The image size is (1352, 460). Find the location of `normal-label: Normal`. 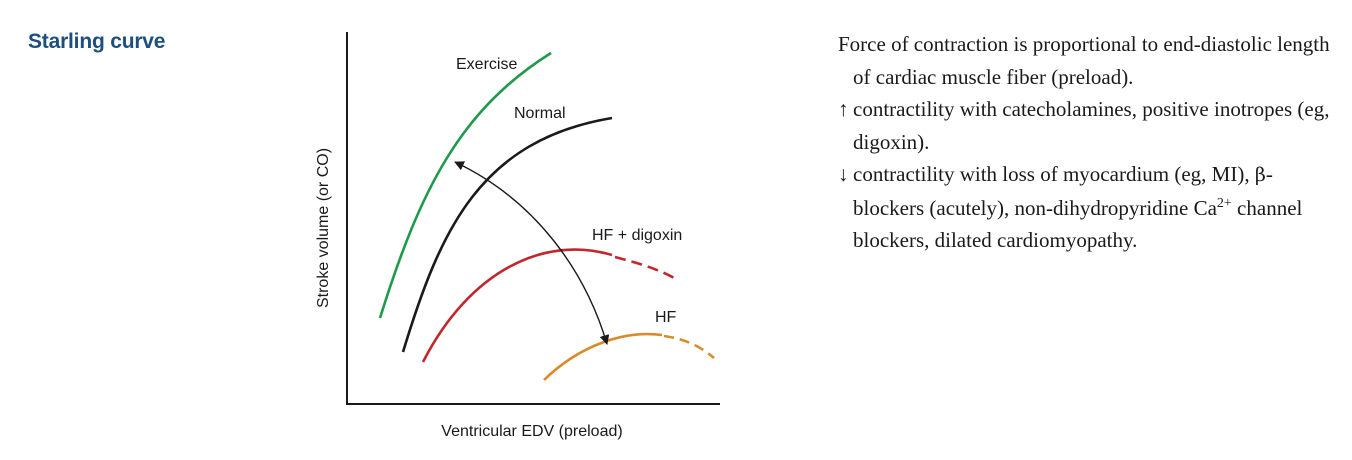

normal-label: Normal is located at coordinates (540, 113).